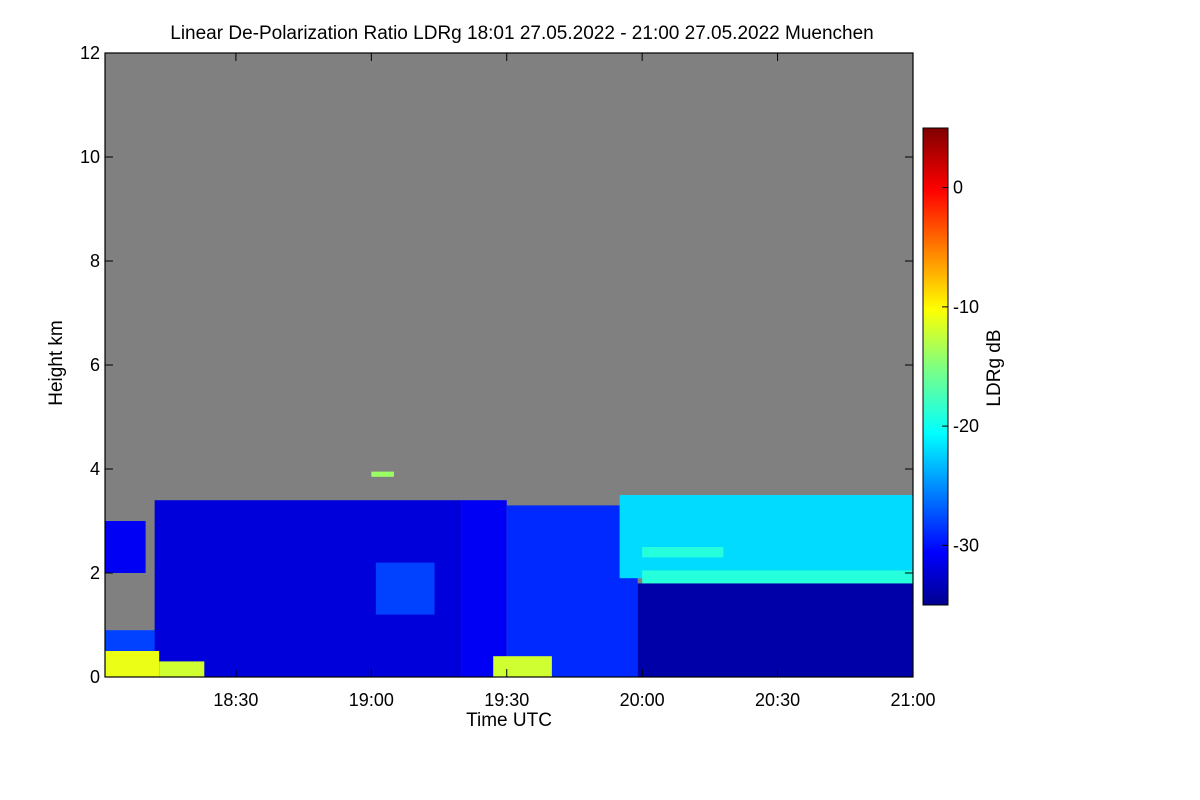  Describe the element at coordinates (509, 720) in the screenshot. I see `x-axis-label: Time UTC` at that location.